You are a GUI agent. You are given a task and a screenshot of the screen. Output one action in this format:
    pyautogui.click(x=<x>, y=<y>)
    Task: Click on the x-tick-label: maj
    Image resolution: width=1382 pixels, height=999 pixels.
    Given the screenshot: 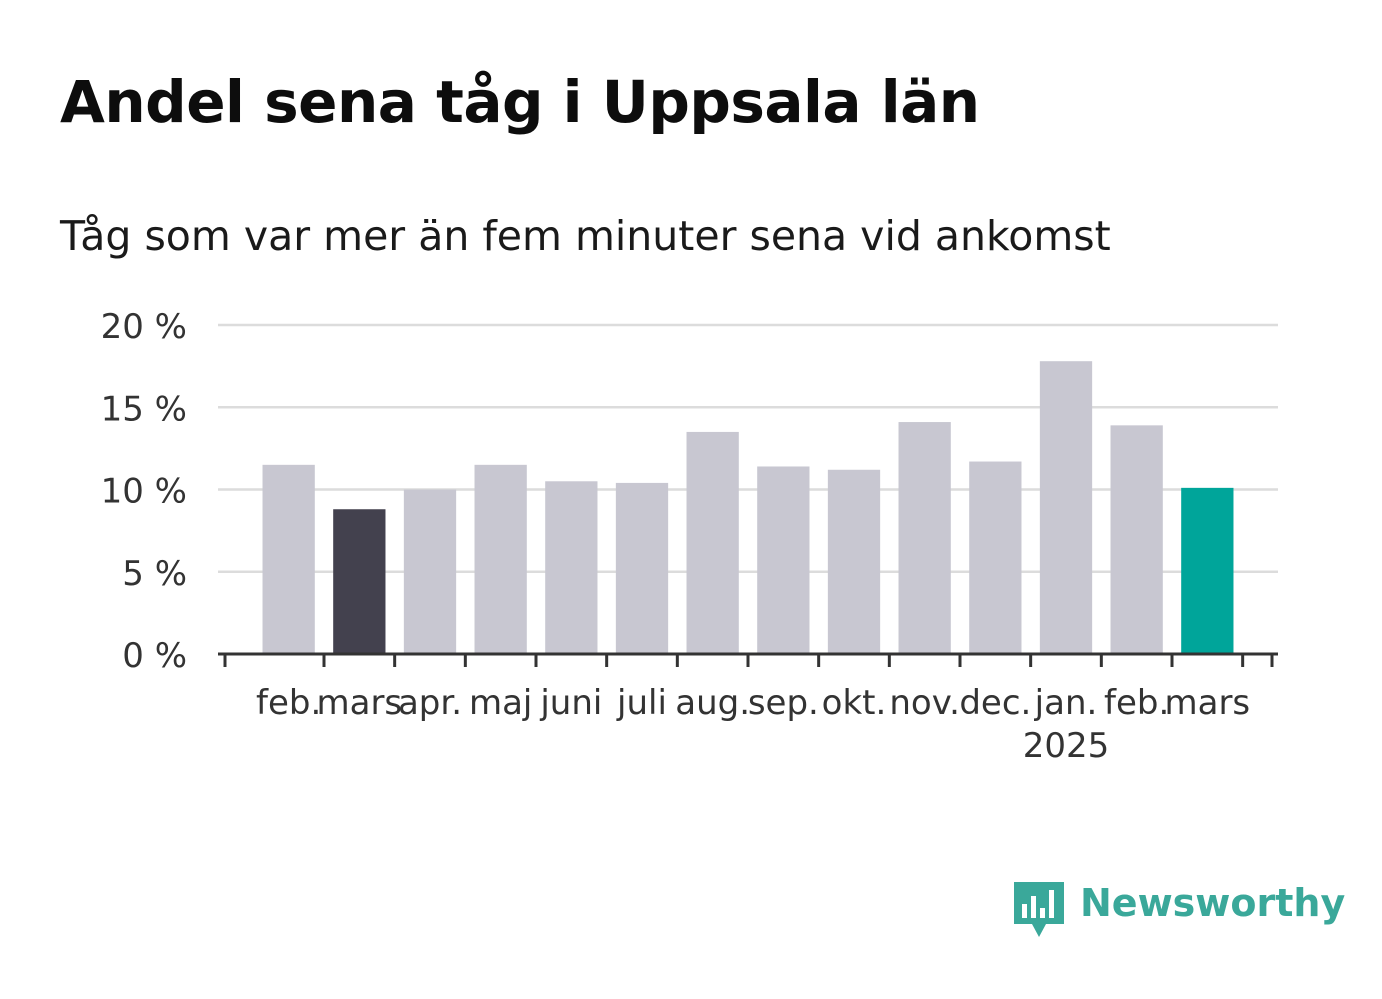 What is the action you would take?
    pyautogui.click(x=500, y=703)
    